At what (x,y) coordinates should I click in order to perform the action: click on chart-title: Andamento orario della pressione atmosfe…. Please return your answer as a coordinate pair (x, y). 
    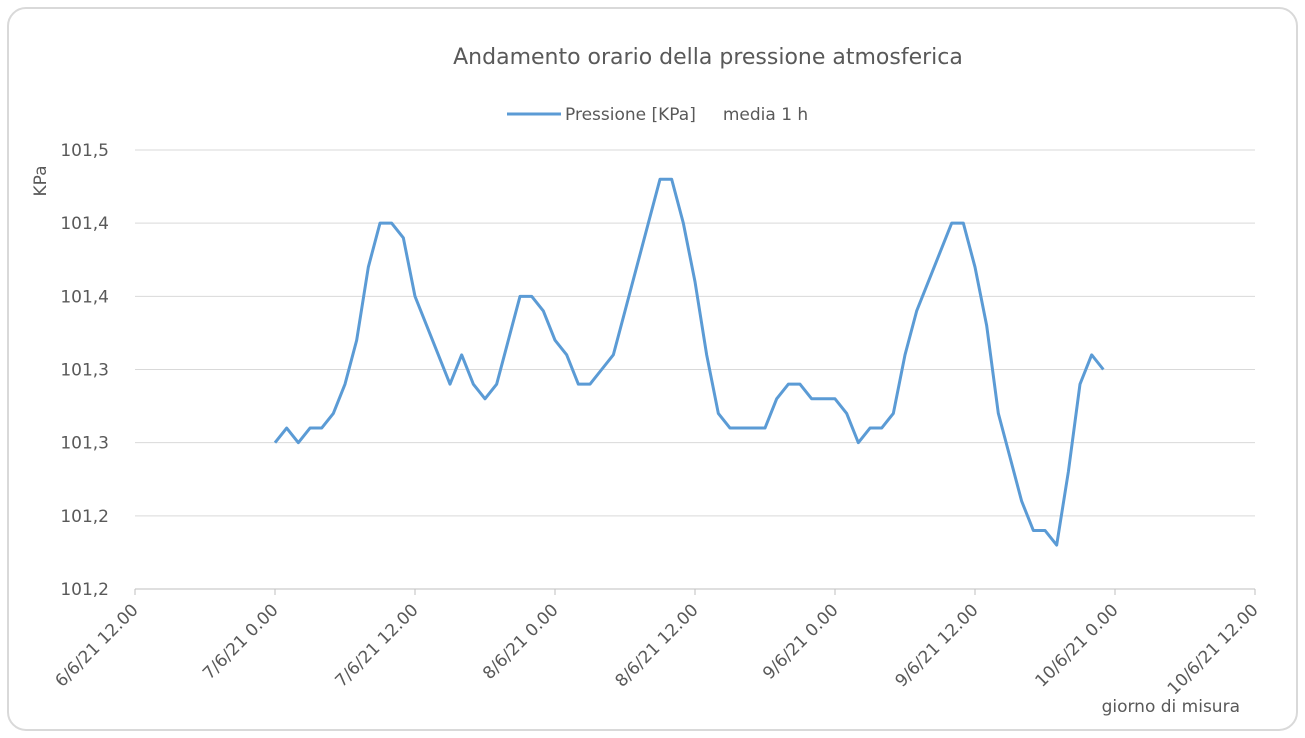
    Looking at the image, I should click on (708, 57).